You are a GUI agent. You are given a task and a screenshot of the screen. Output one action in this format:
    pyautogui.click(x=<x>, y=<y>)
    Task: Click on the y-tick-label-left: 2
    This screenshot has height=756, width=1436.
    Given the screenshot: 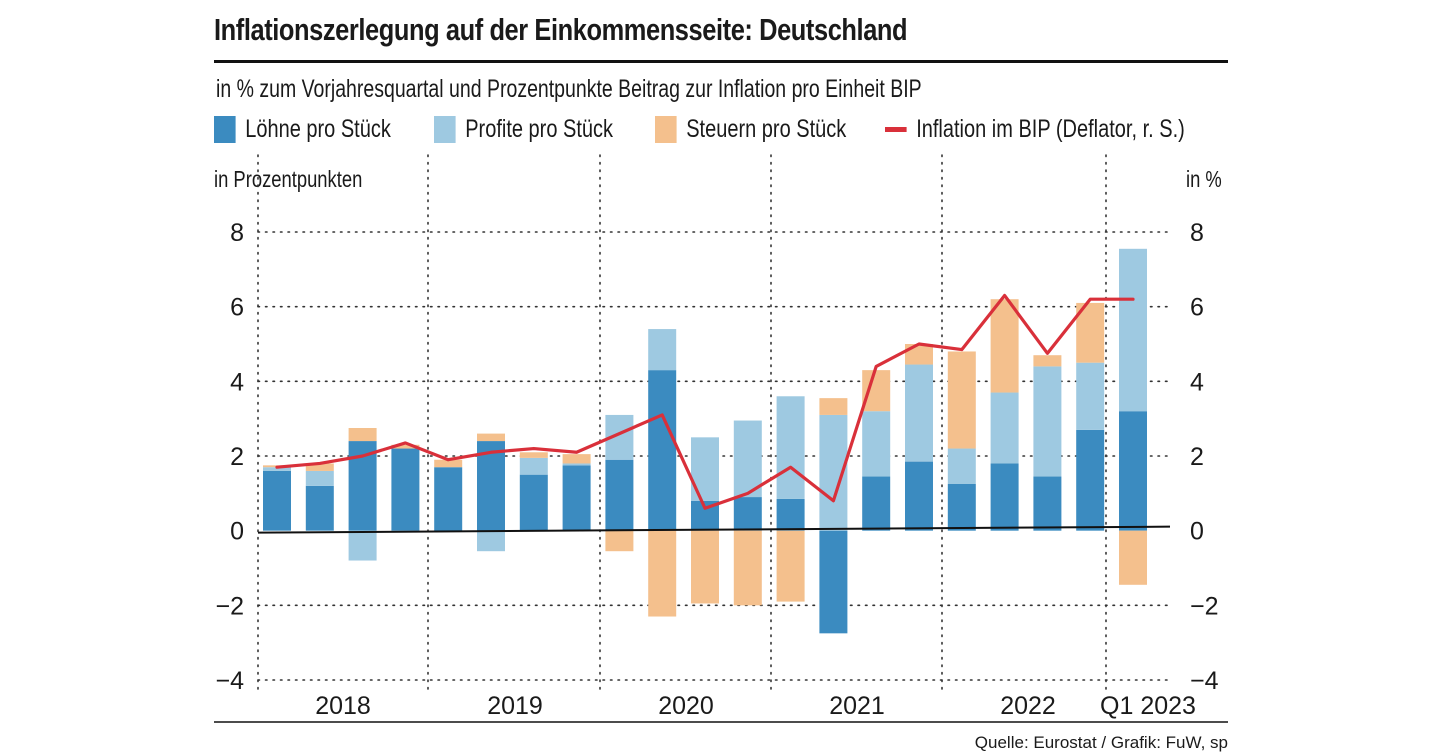 What is the action you would take?
    pyautogui.click(x=237, y=457)
    